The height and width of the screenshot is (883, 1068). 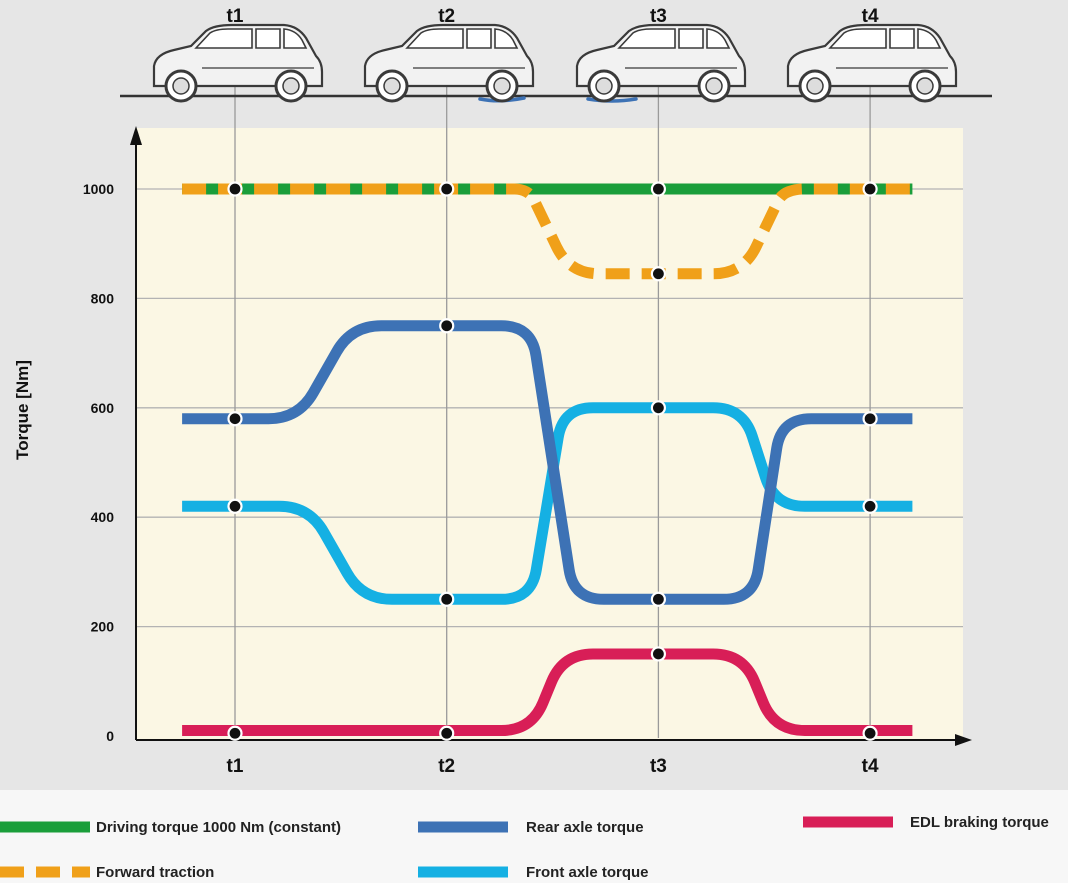 I want to click on y-axis-label: Torque [Nm], so click(x=22, y=410).